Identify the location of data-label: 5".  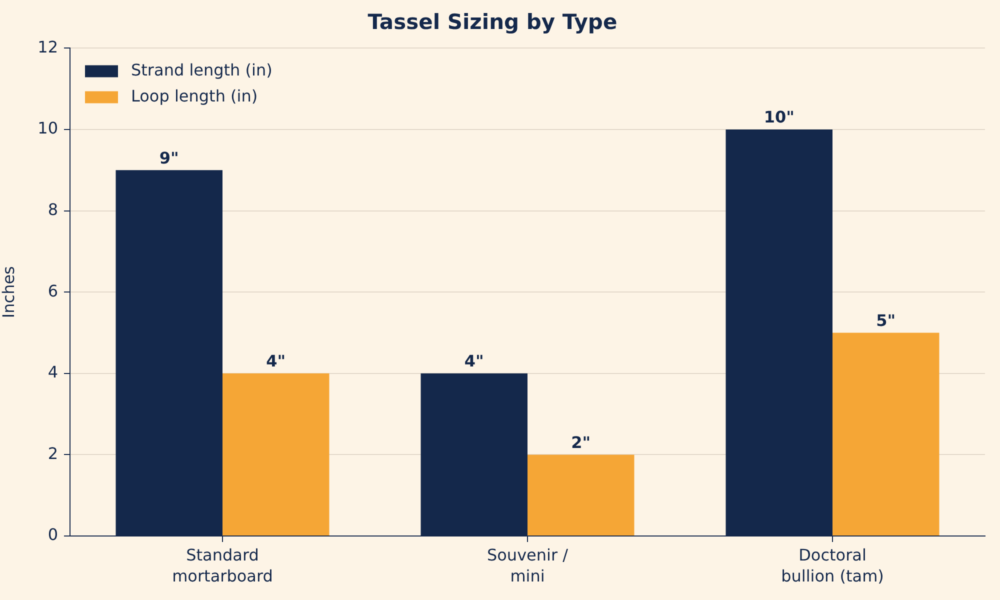
(886, 320).